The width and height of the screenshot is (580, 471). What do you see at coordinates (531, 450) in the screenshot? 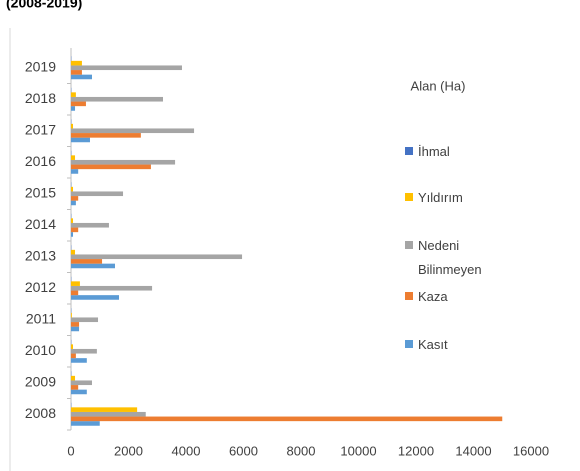
I see `x-tick-label: 16000` at bounding box center [531, 450].